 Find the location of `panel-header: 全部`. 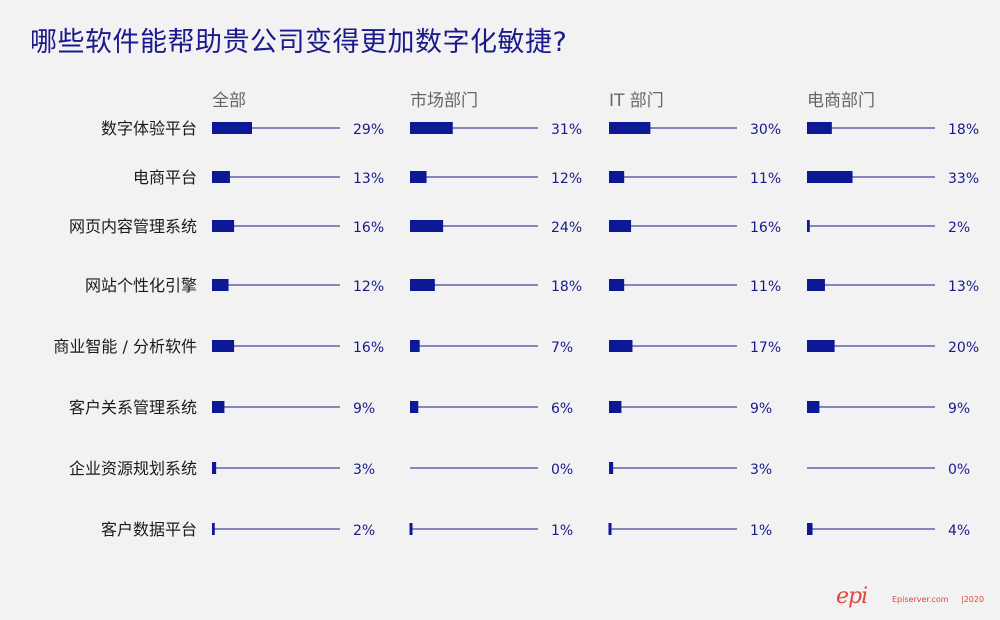

panel-header: 全部 is located at coordinates (229, 101).